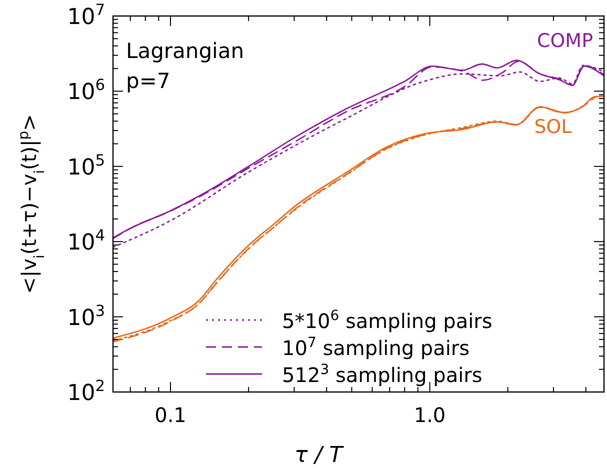 The width and height of the screenshot is (607, 473). Describe the element at coordinates (376, 347) in the screenshot. I see `legend-label: 10$^{7}$ sampling pairs` at that location.